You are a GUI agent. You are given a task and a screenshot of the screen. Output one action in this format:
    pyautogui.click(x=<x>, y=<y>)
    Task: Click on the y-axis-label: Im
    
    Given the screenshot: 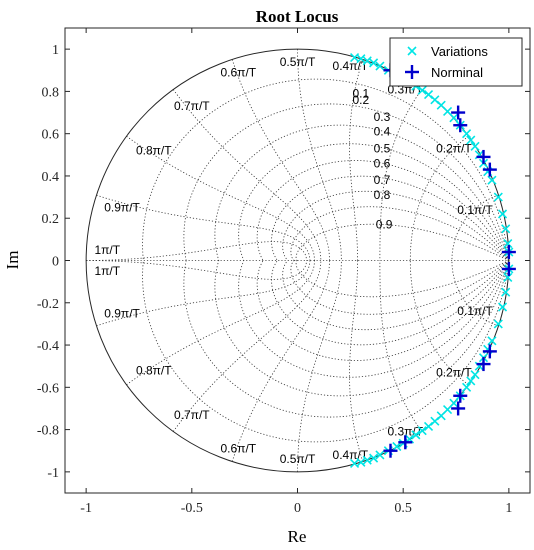 What is the action you would take?
    pyautogui.click(x=12, y=260)
    